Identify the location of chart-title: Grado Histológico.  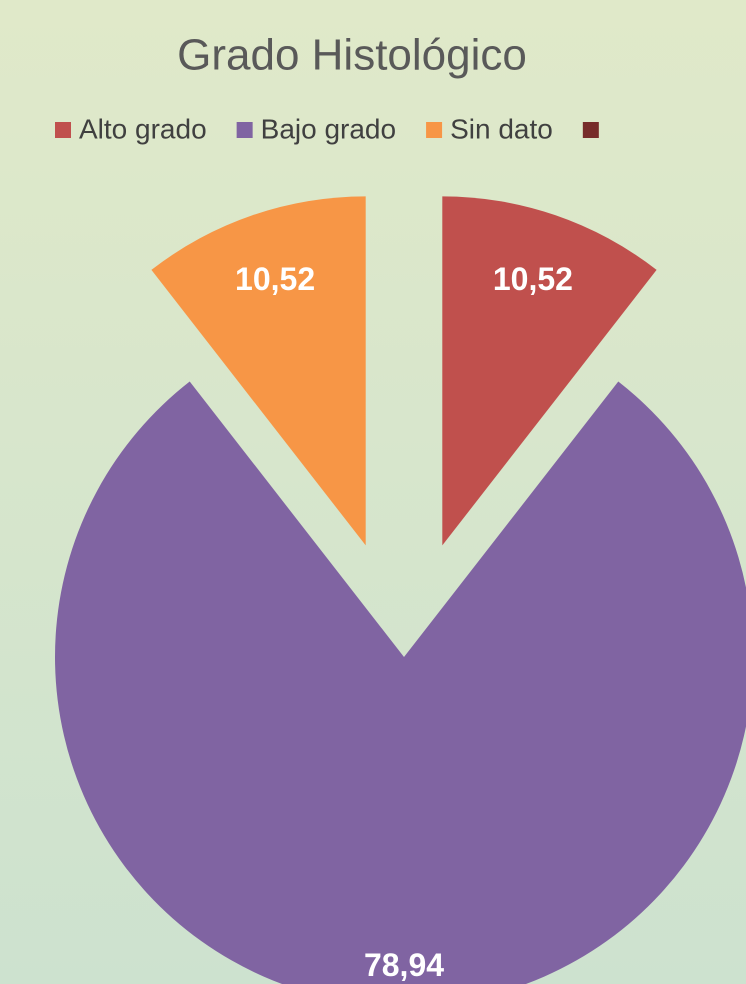
(352, 55).